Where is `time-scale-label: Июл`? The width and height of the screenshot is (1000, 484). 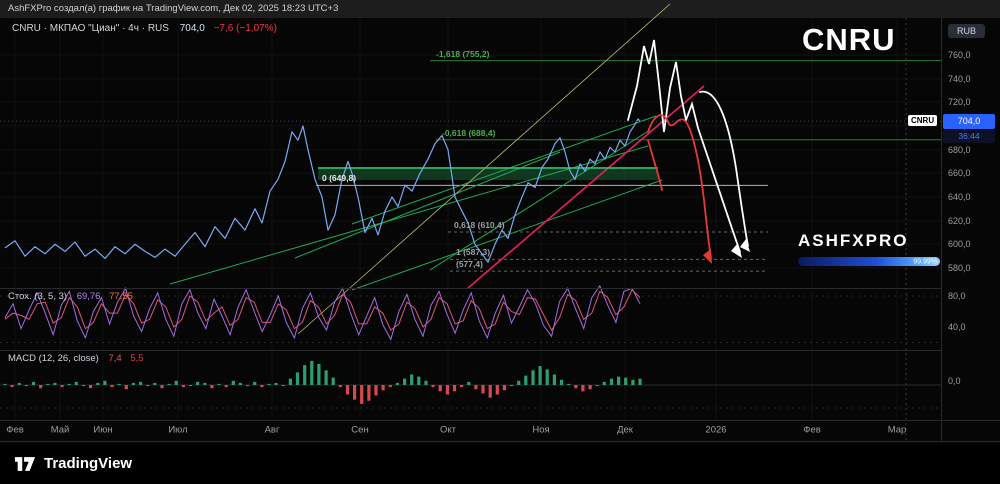 time-scale-label: Июл is located at coordinates (178, 430).